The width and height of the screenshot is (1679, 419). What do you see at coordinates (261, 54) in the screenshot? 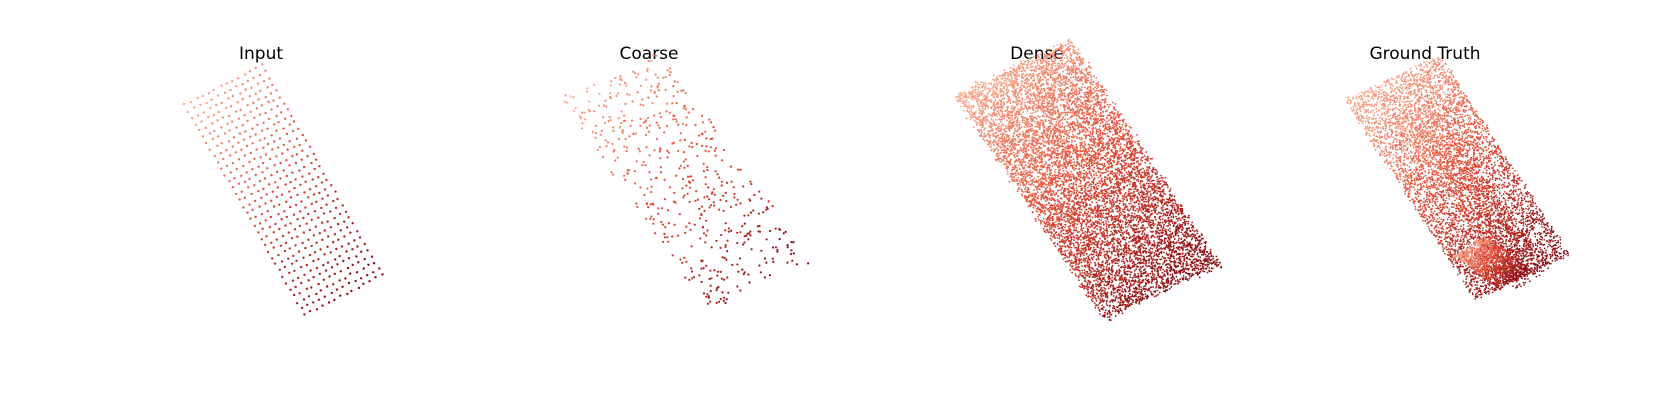
I see `panel-title-input: Input` at bounding box center [261, 54].